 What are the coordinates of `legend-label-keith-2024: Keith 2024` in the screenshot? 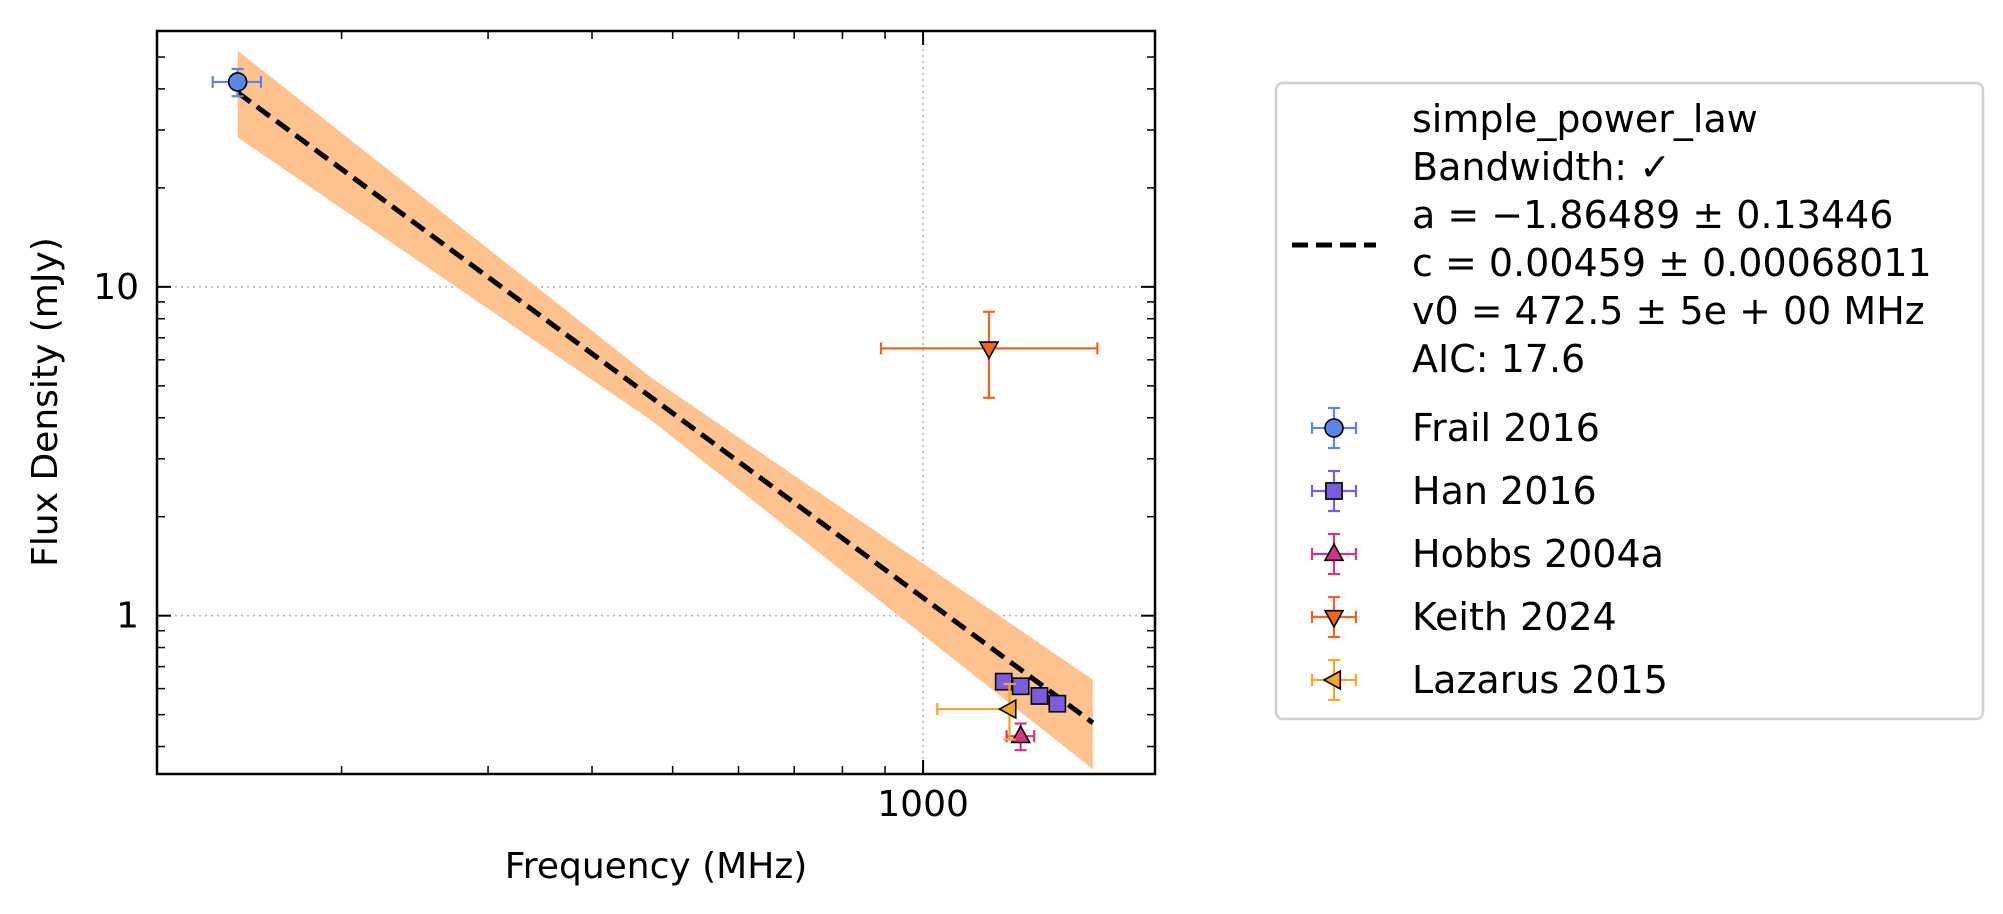 It's located at (1514, 617).